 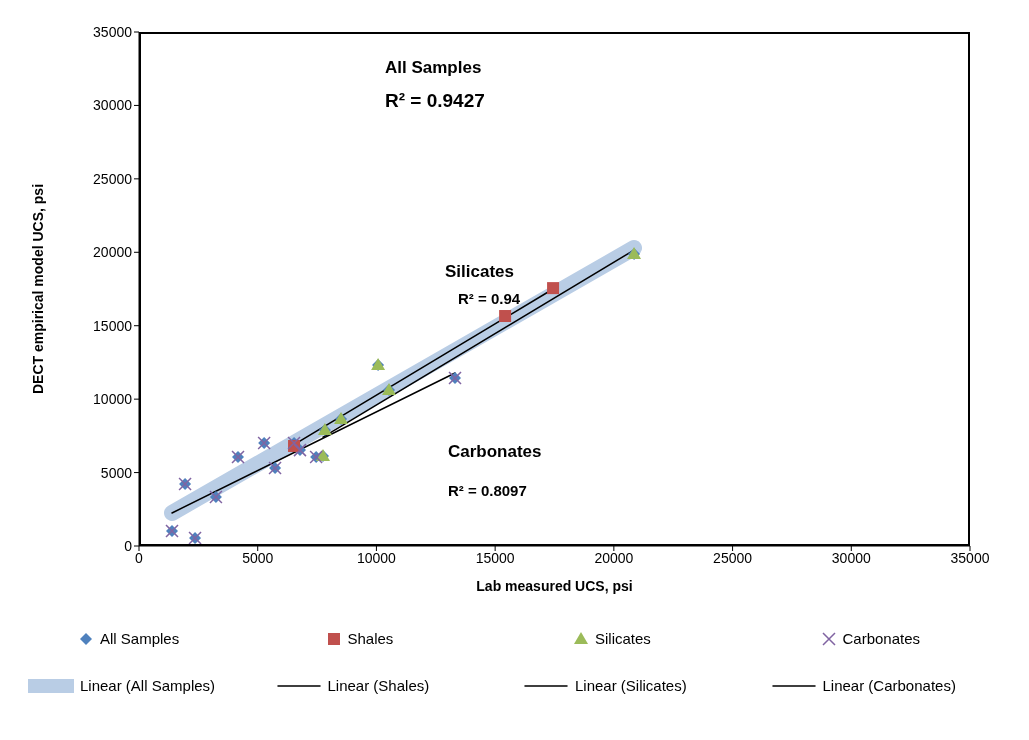 I want to click on x-tick-label: 30000, so click(x=851, y=557).